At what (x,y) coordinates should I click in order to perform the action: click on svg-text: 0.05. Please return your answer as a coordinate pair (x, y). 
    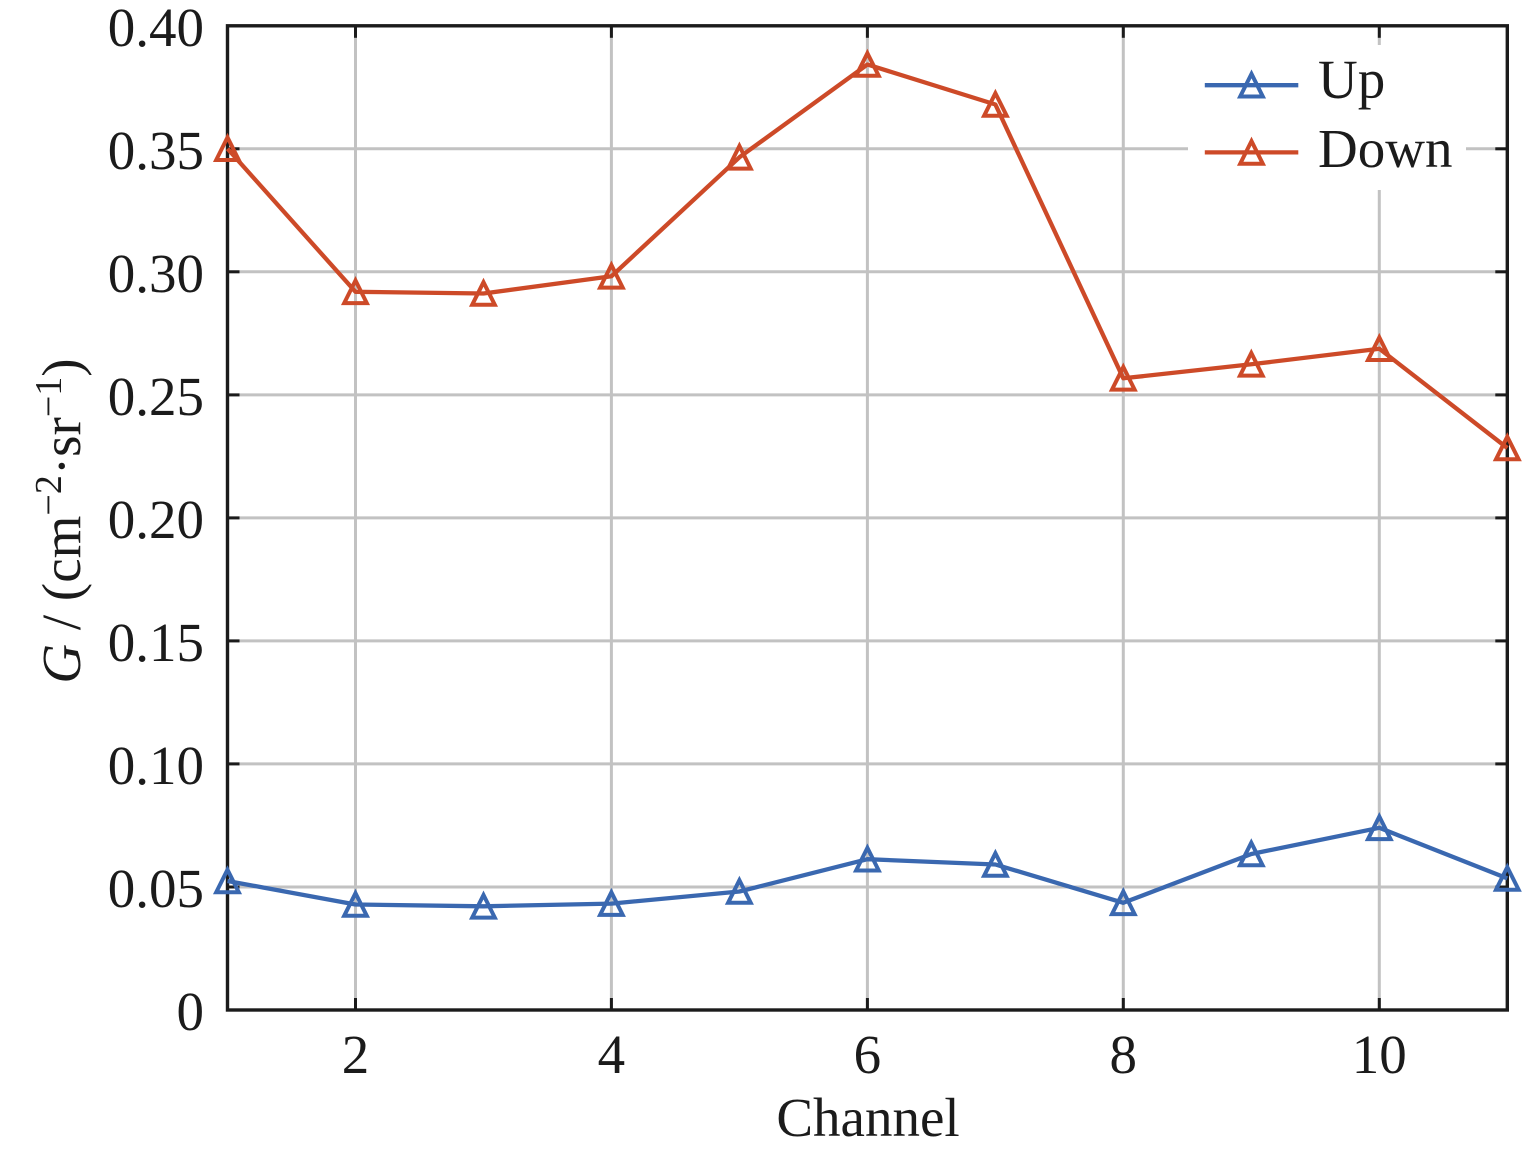
    Looking at the image, I should click on (156, 888).